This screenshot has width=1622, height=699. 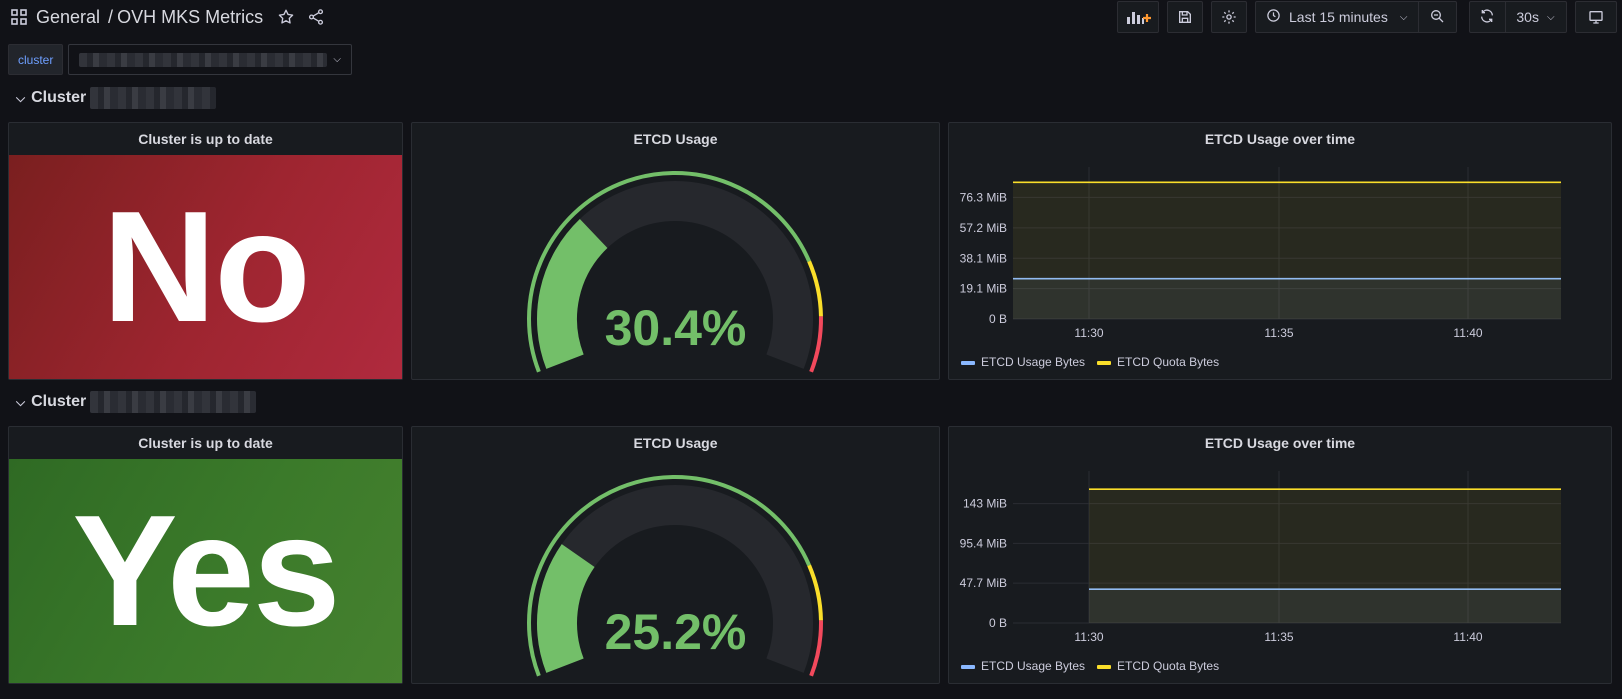 What do you see at coordinates (675, 632) in the screenshot?
I see `gauge-value: 25.2%` at bounding box center [675, 632].